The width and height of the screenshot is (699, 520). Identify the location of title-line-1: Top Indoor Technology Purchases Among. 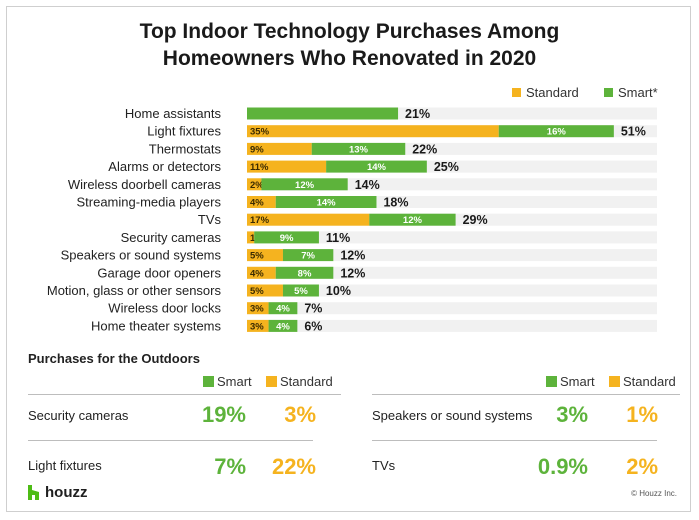
(349, 31).